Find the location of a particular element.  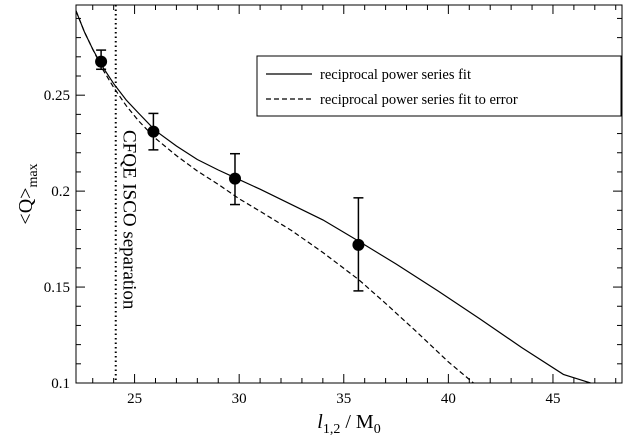

legend-label-solid: reciprocal power series fit is located at coordinates (395, 75).